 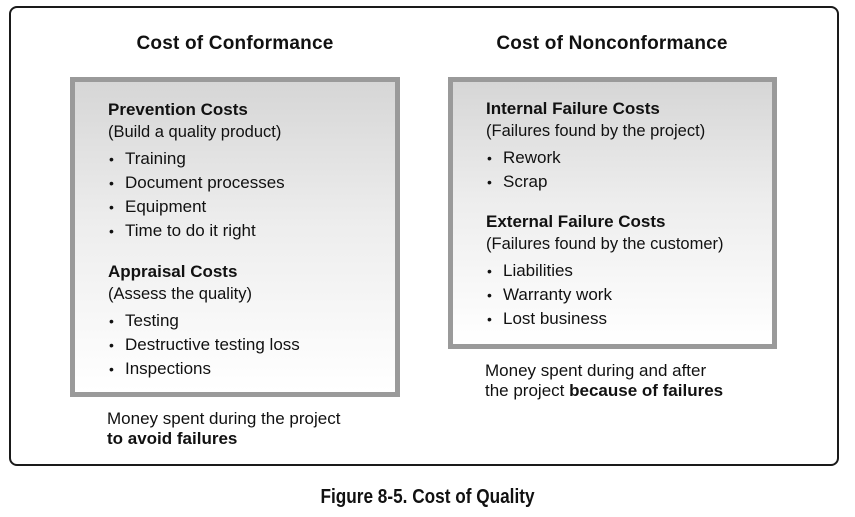 I want to click on list-item: • Warranty work, so click(x=605, y=295).